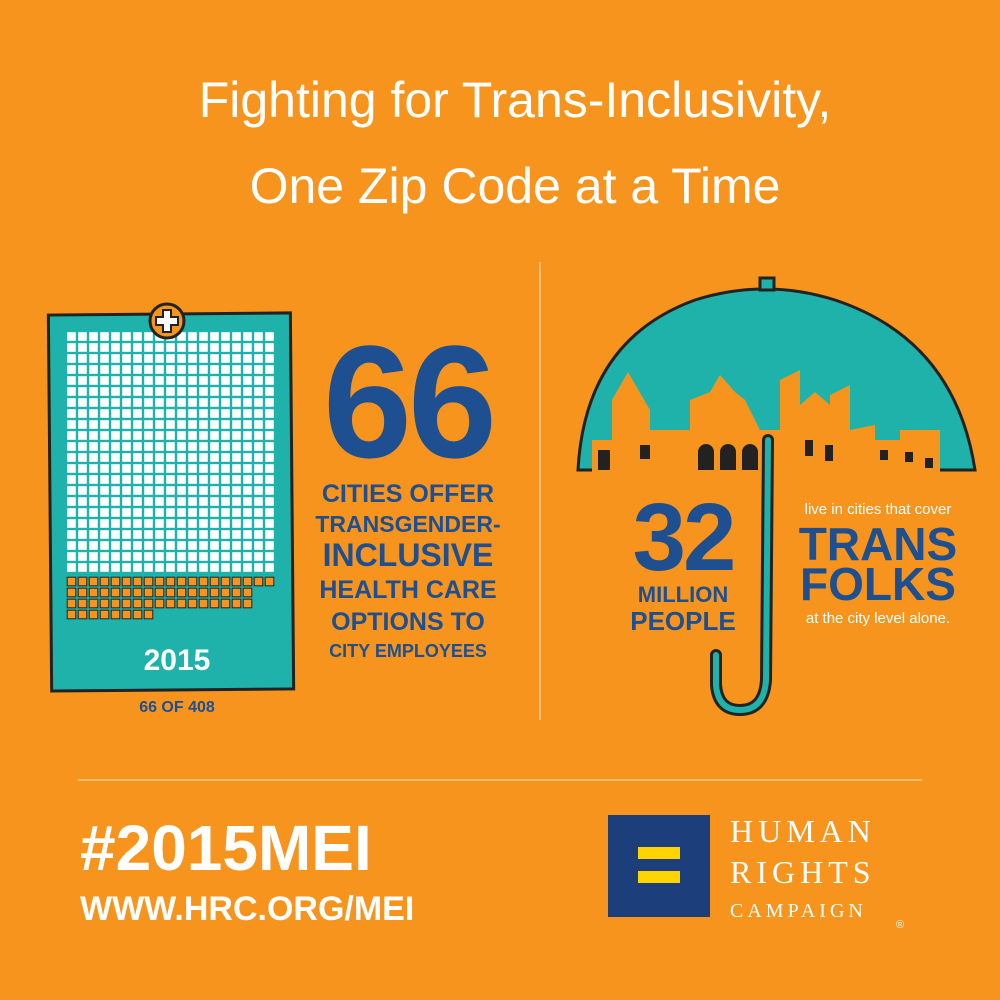 The image size is (1000, 1000). I want to click on highlight-line: FOLKS, so click(878, 584).